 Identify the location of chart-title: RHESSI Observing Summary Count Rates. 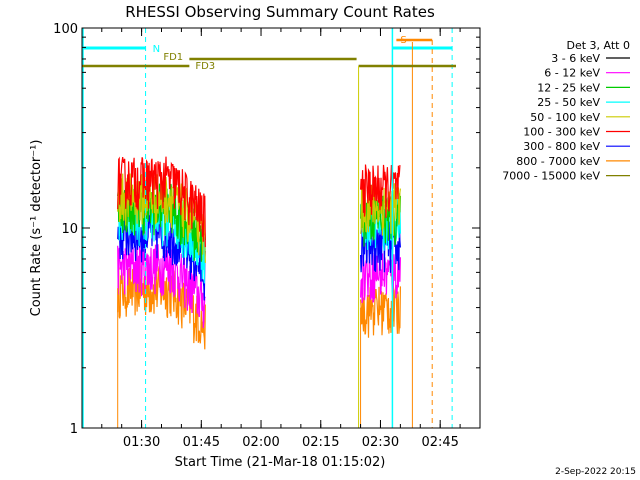
(280, 12).